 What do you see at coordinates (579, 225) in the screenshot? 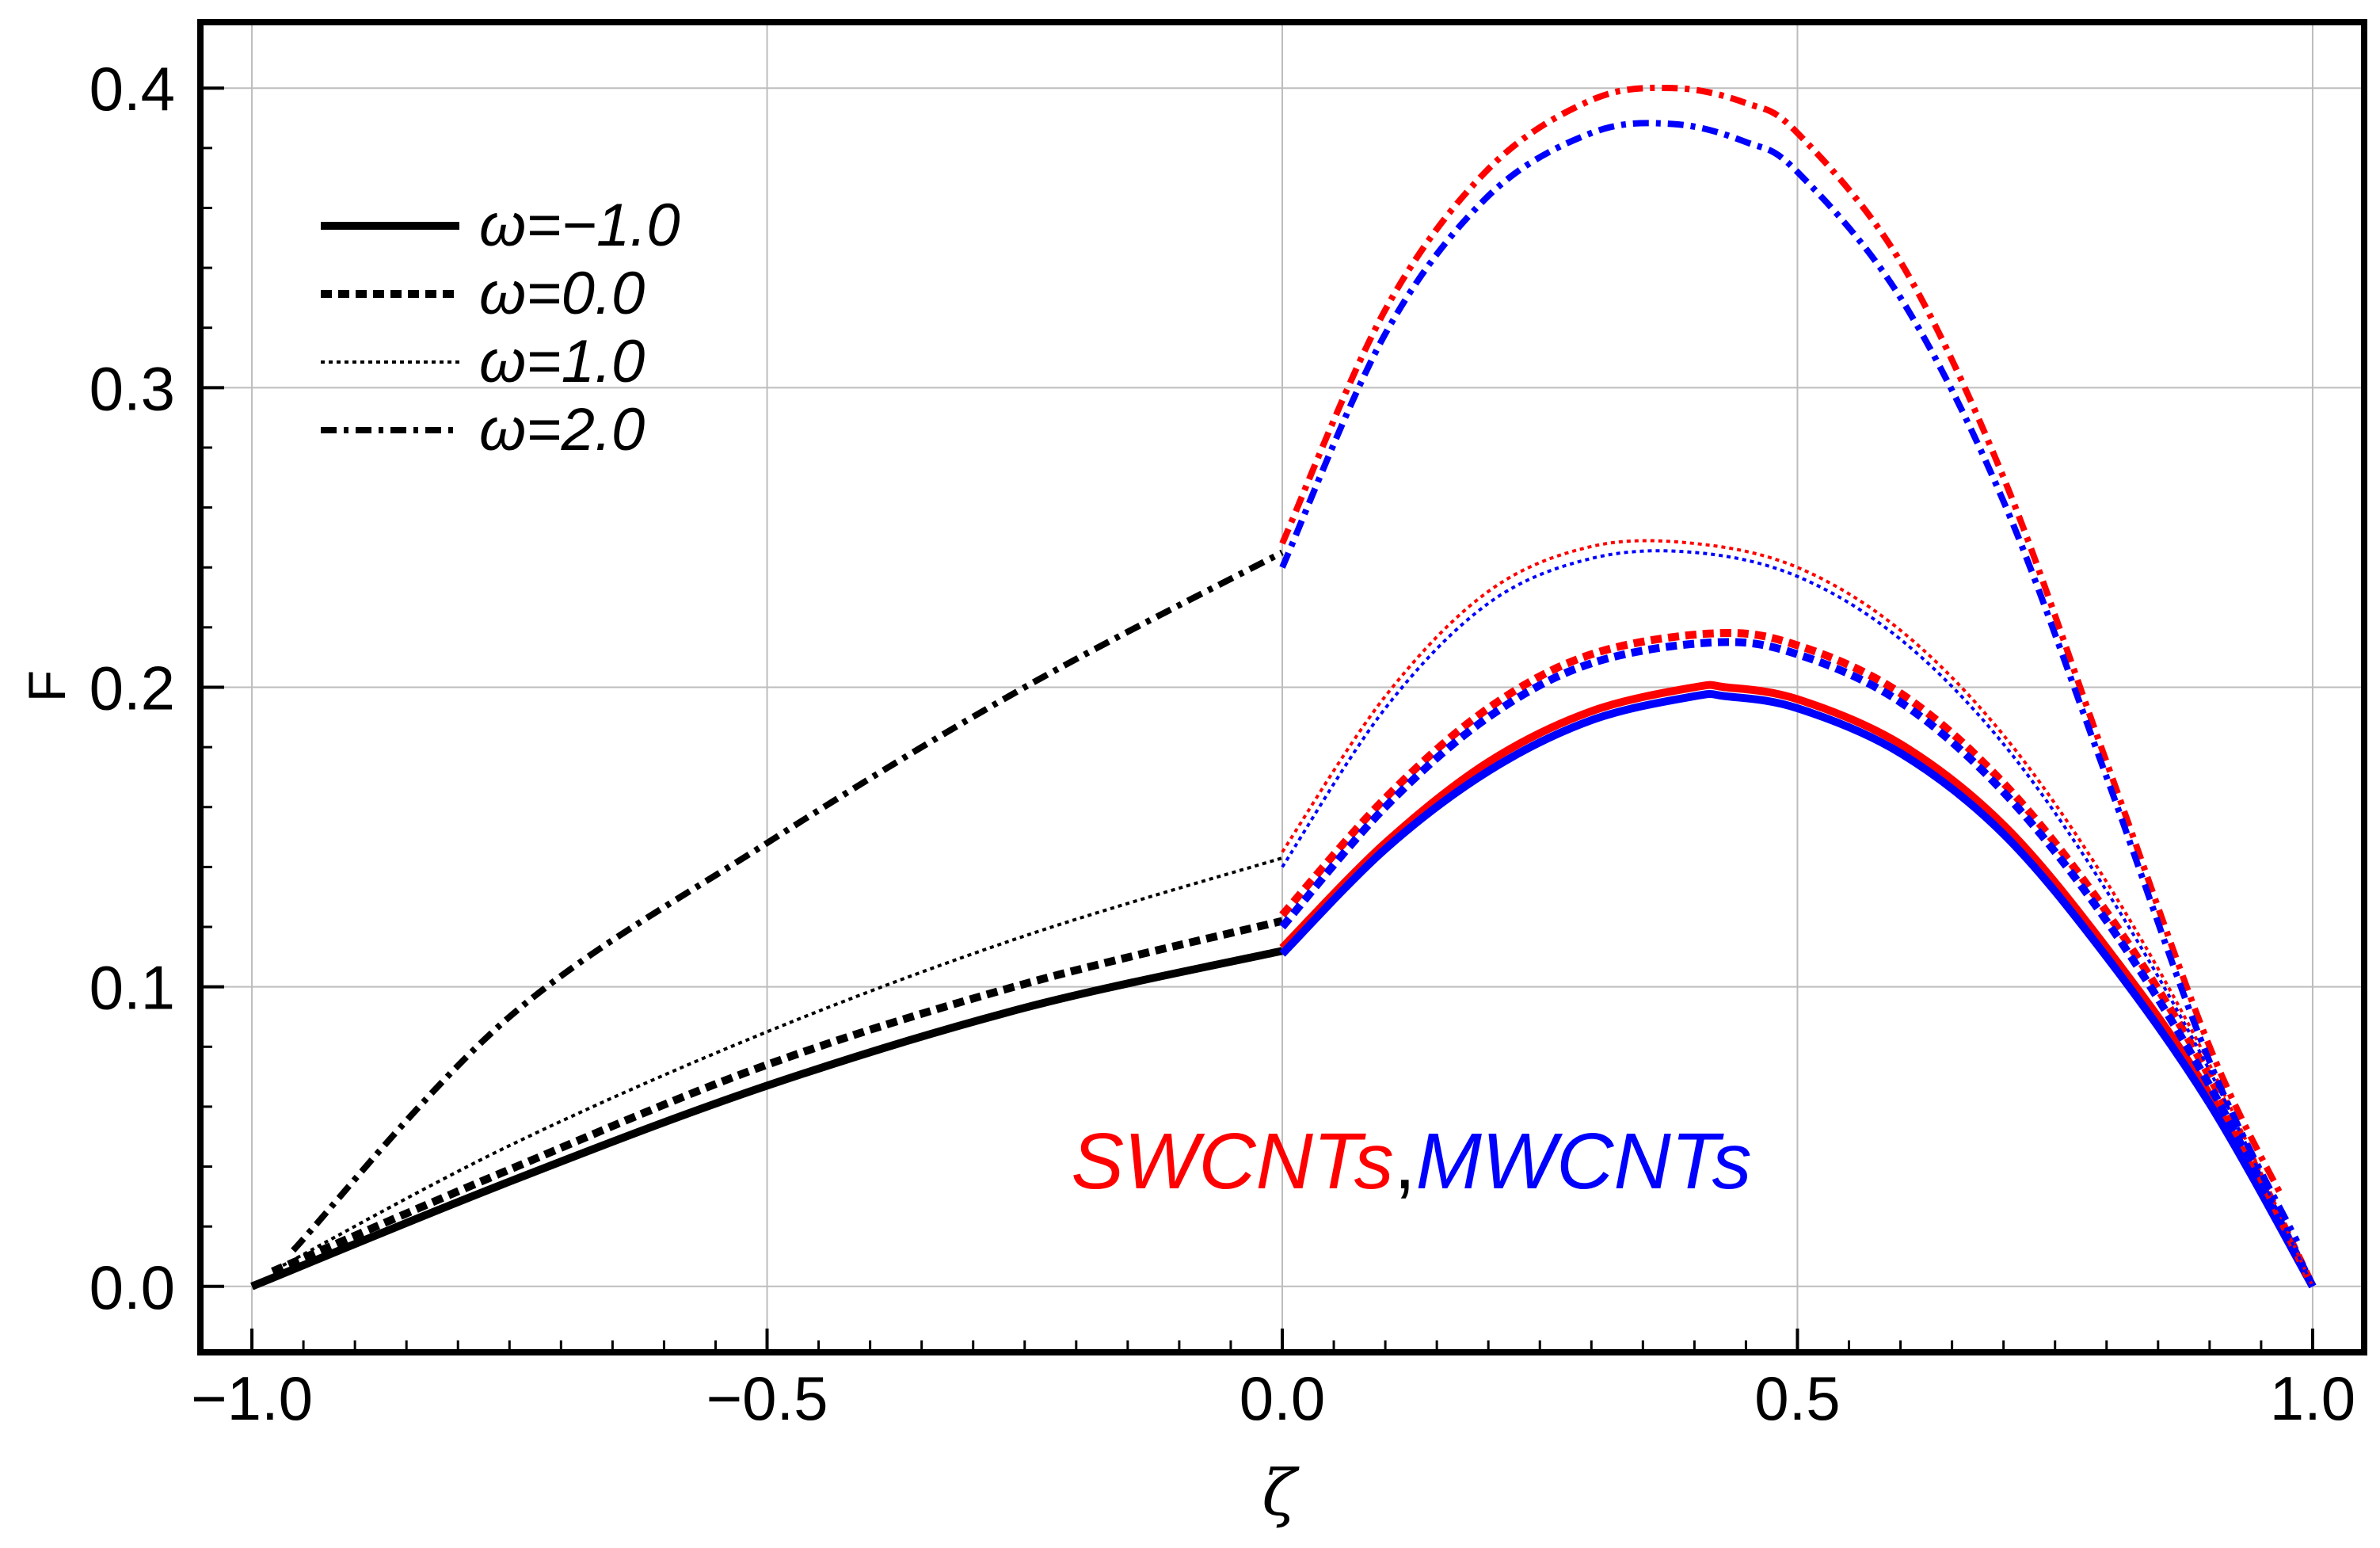
I see `legend-label-solid: ω=−1.0` at bounding box center [579, 225].